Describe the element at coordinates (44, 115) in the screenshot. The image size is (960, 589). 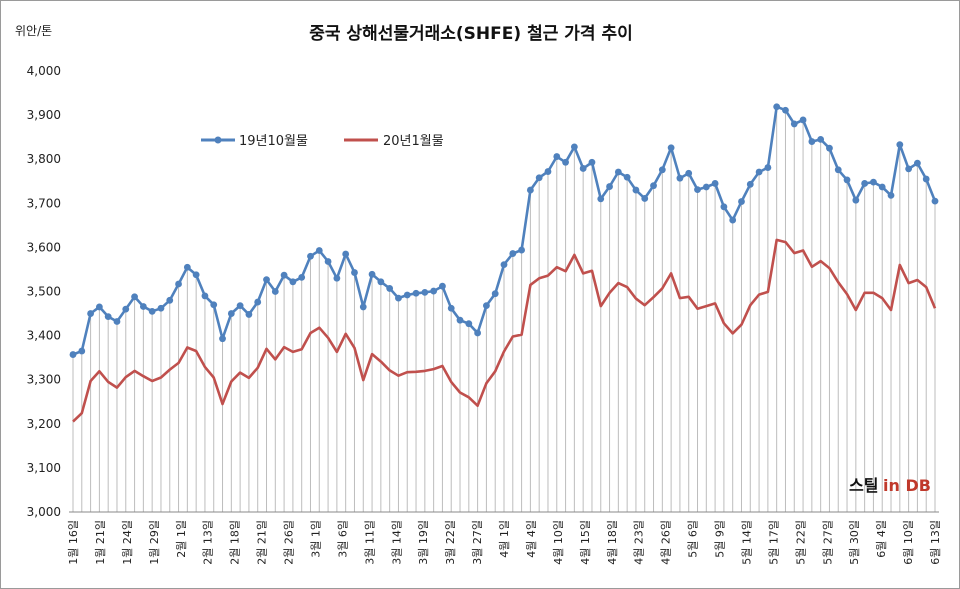
I see `y-tick-label: 3,900` at that location.